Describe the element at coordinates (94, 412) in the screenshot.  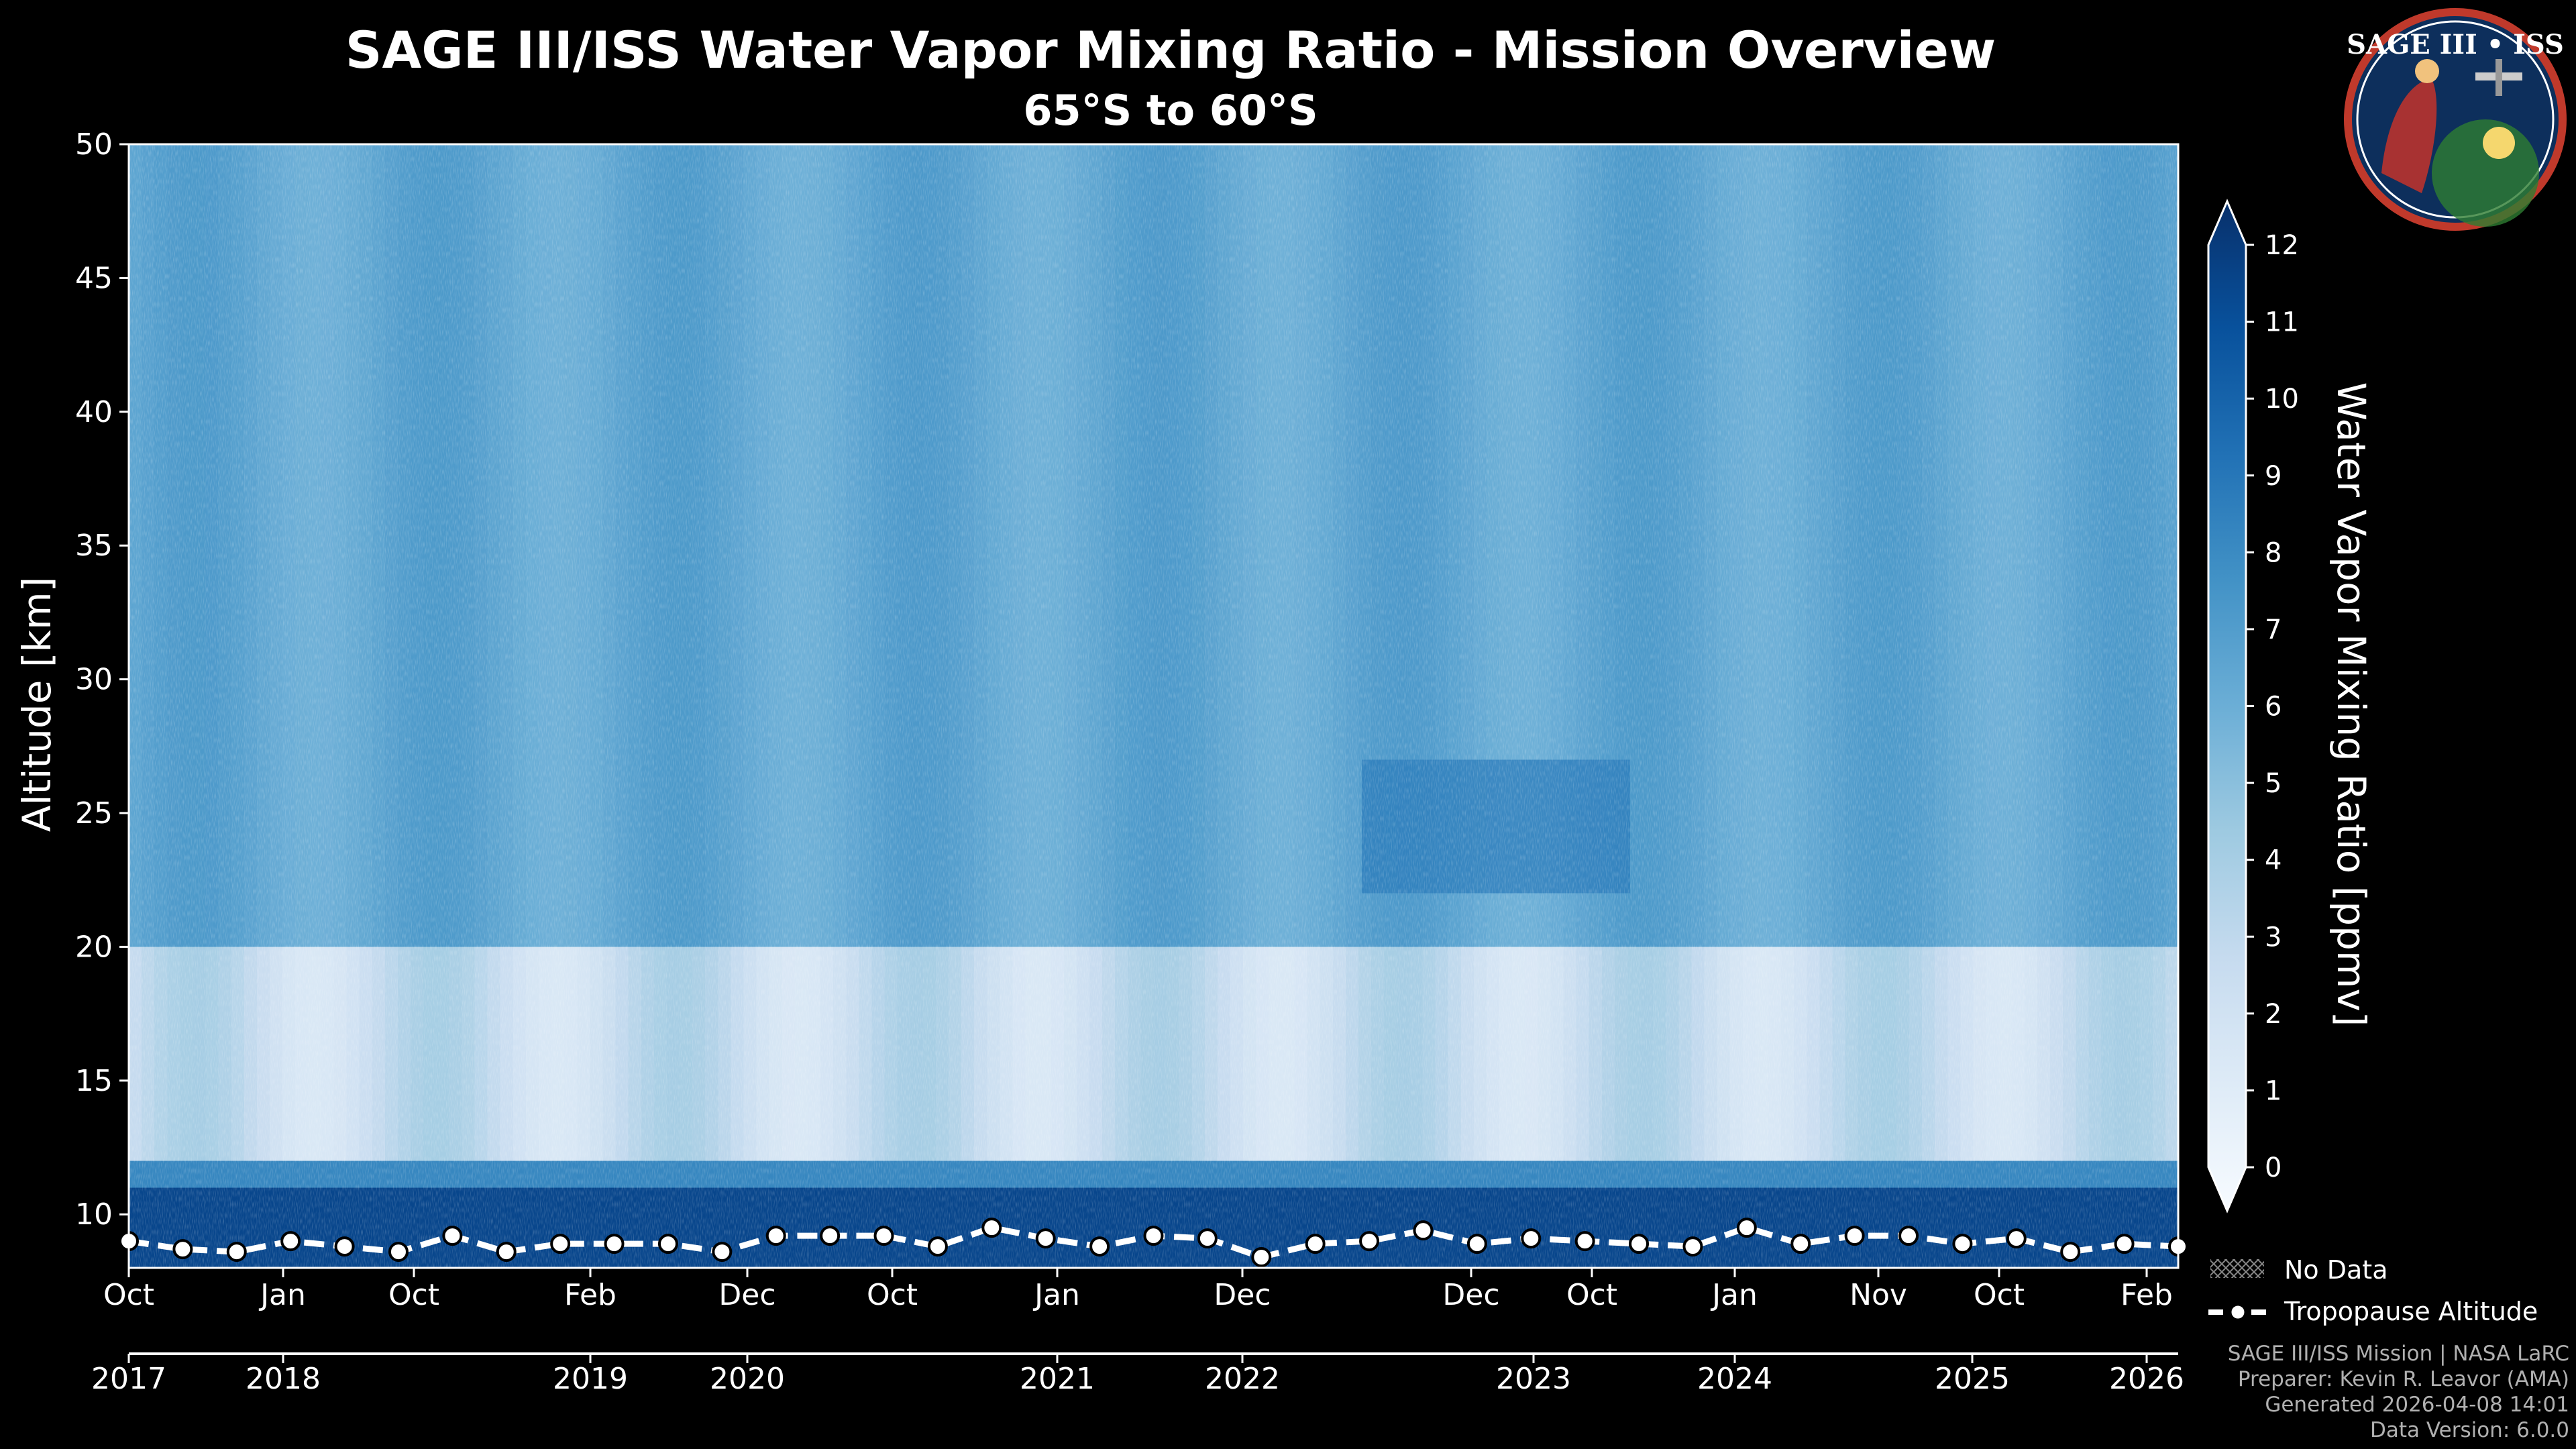
I see `y-tick-label: 40` at that location.